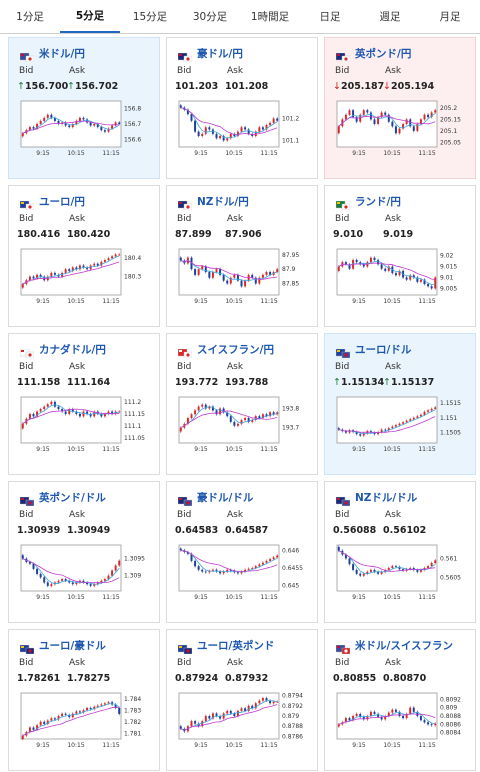 The height and width of the screenshot is (772, 480). What do you see at coordinates (38, 382) in the screenshot?
I see `bid-value: 111.158` at bounding box center [38, 382].